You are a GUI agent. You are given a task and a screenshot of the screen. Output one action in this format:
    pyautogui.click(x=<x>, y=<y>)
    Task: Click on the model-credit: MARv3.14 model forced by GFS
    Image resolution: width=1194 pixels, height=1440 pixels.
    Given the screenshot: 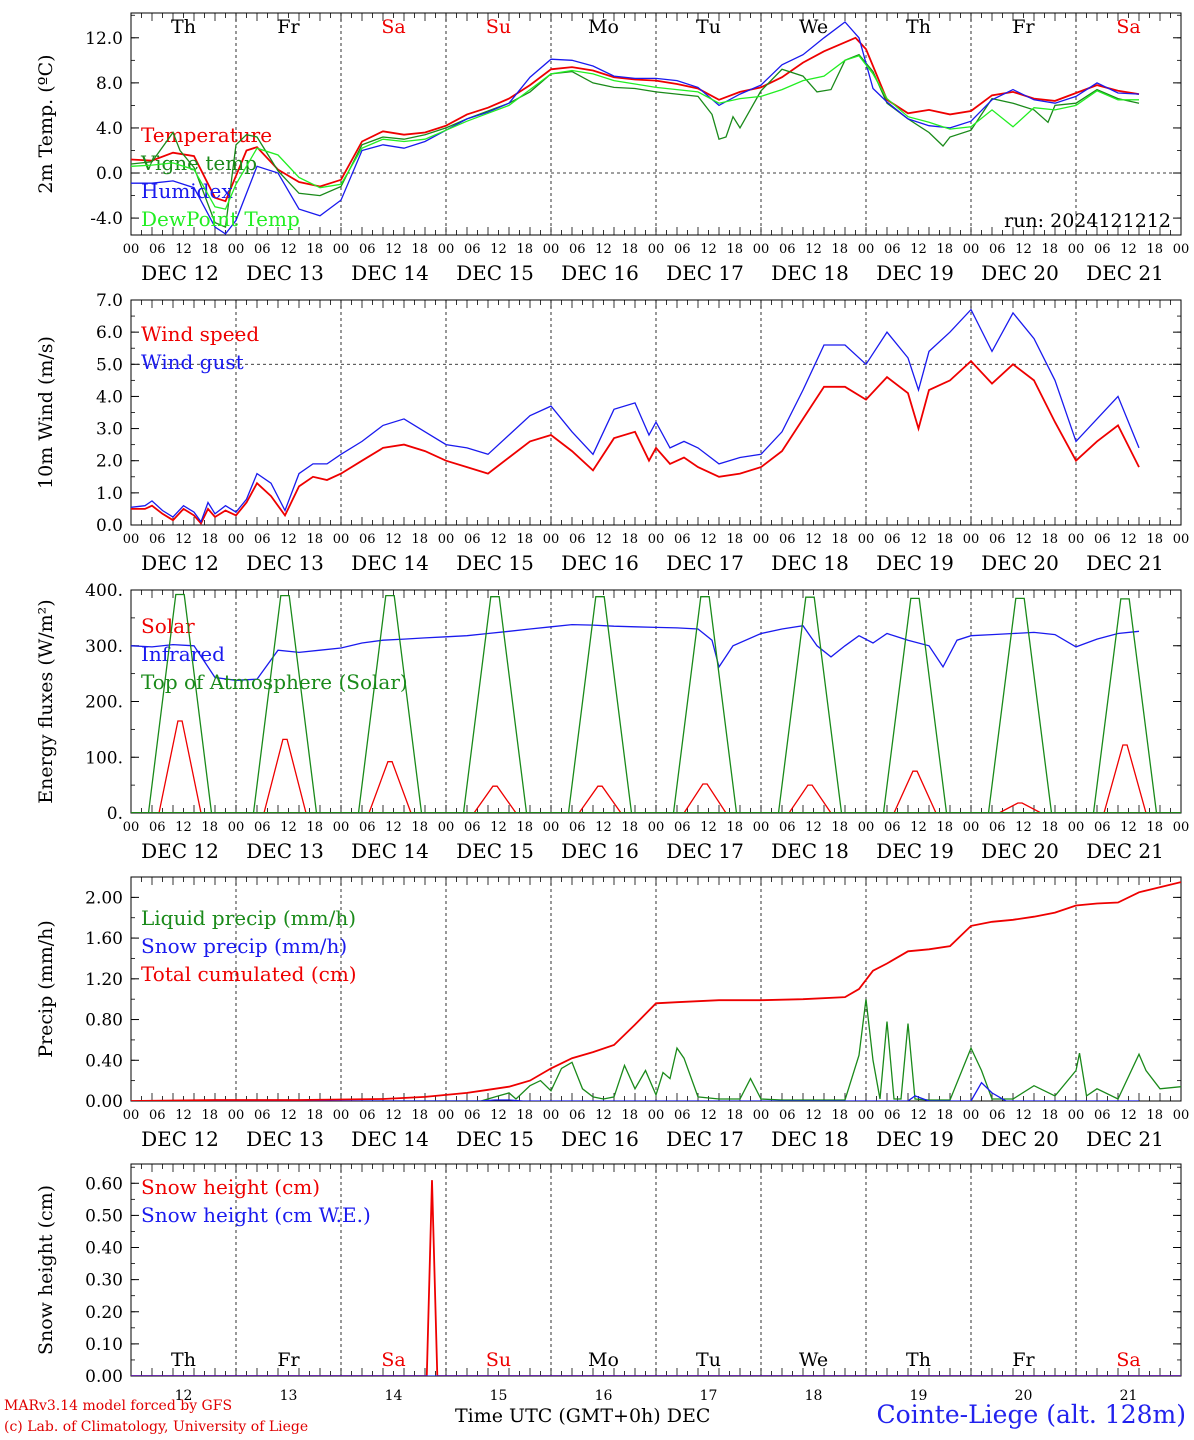 What is the action you would take?
    pyautogui.click(x=118, y=1406)
    